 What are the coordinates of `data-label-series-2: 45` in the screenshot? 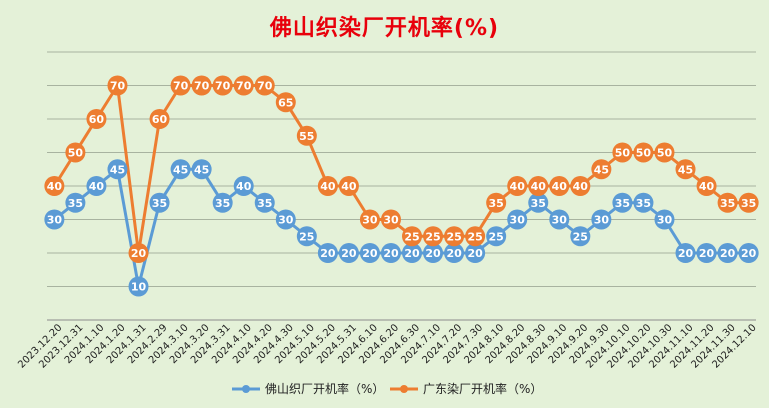 It's located at (601, 169).